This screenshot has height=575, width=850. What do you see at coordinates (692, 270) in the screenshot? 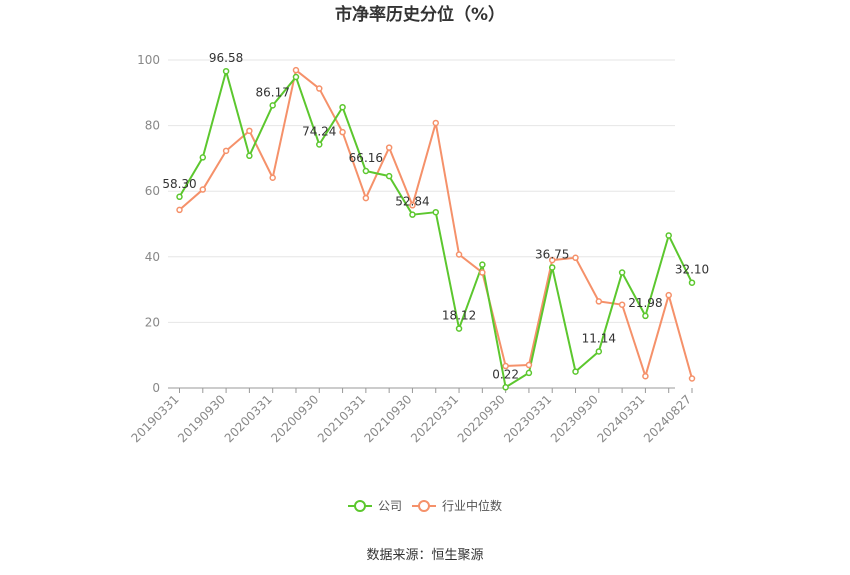
I see `data-label: 32.10` at bounding box center [692, 270].